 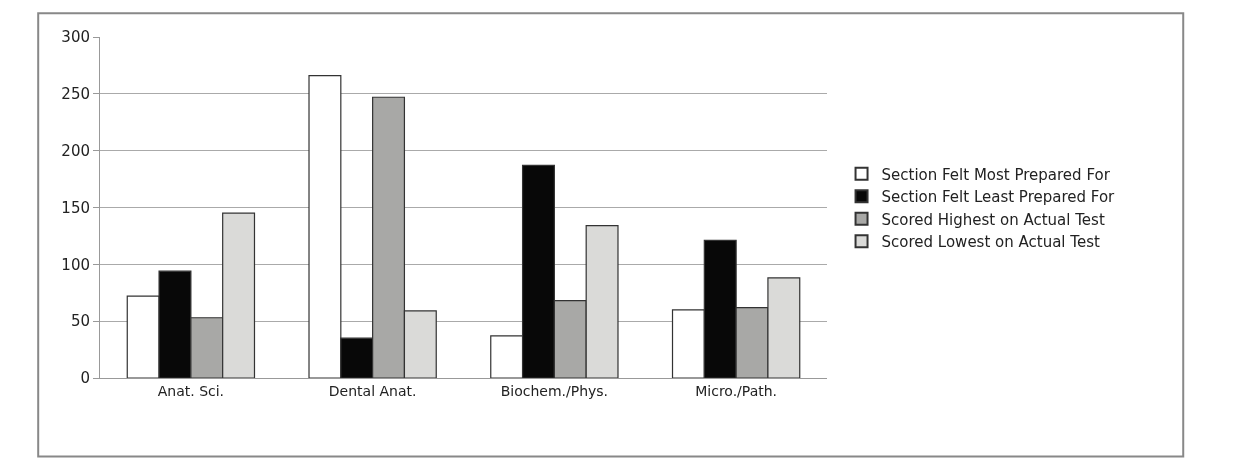 What do you see at coordinates (998, 197) in the screenshot?
I see `legend-label: Section Felt Least Prepared For` at bounding box center [998, 197].